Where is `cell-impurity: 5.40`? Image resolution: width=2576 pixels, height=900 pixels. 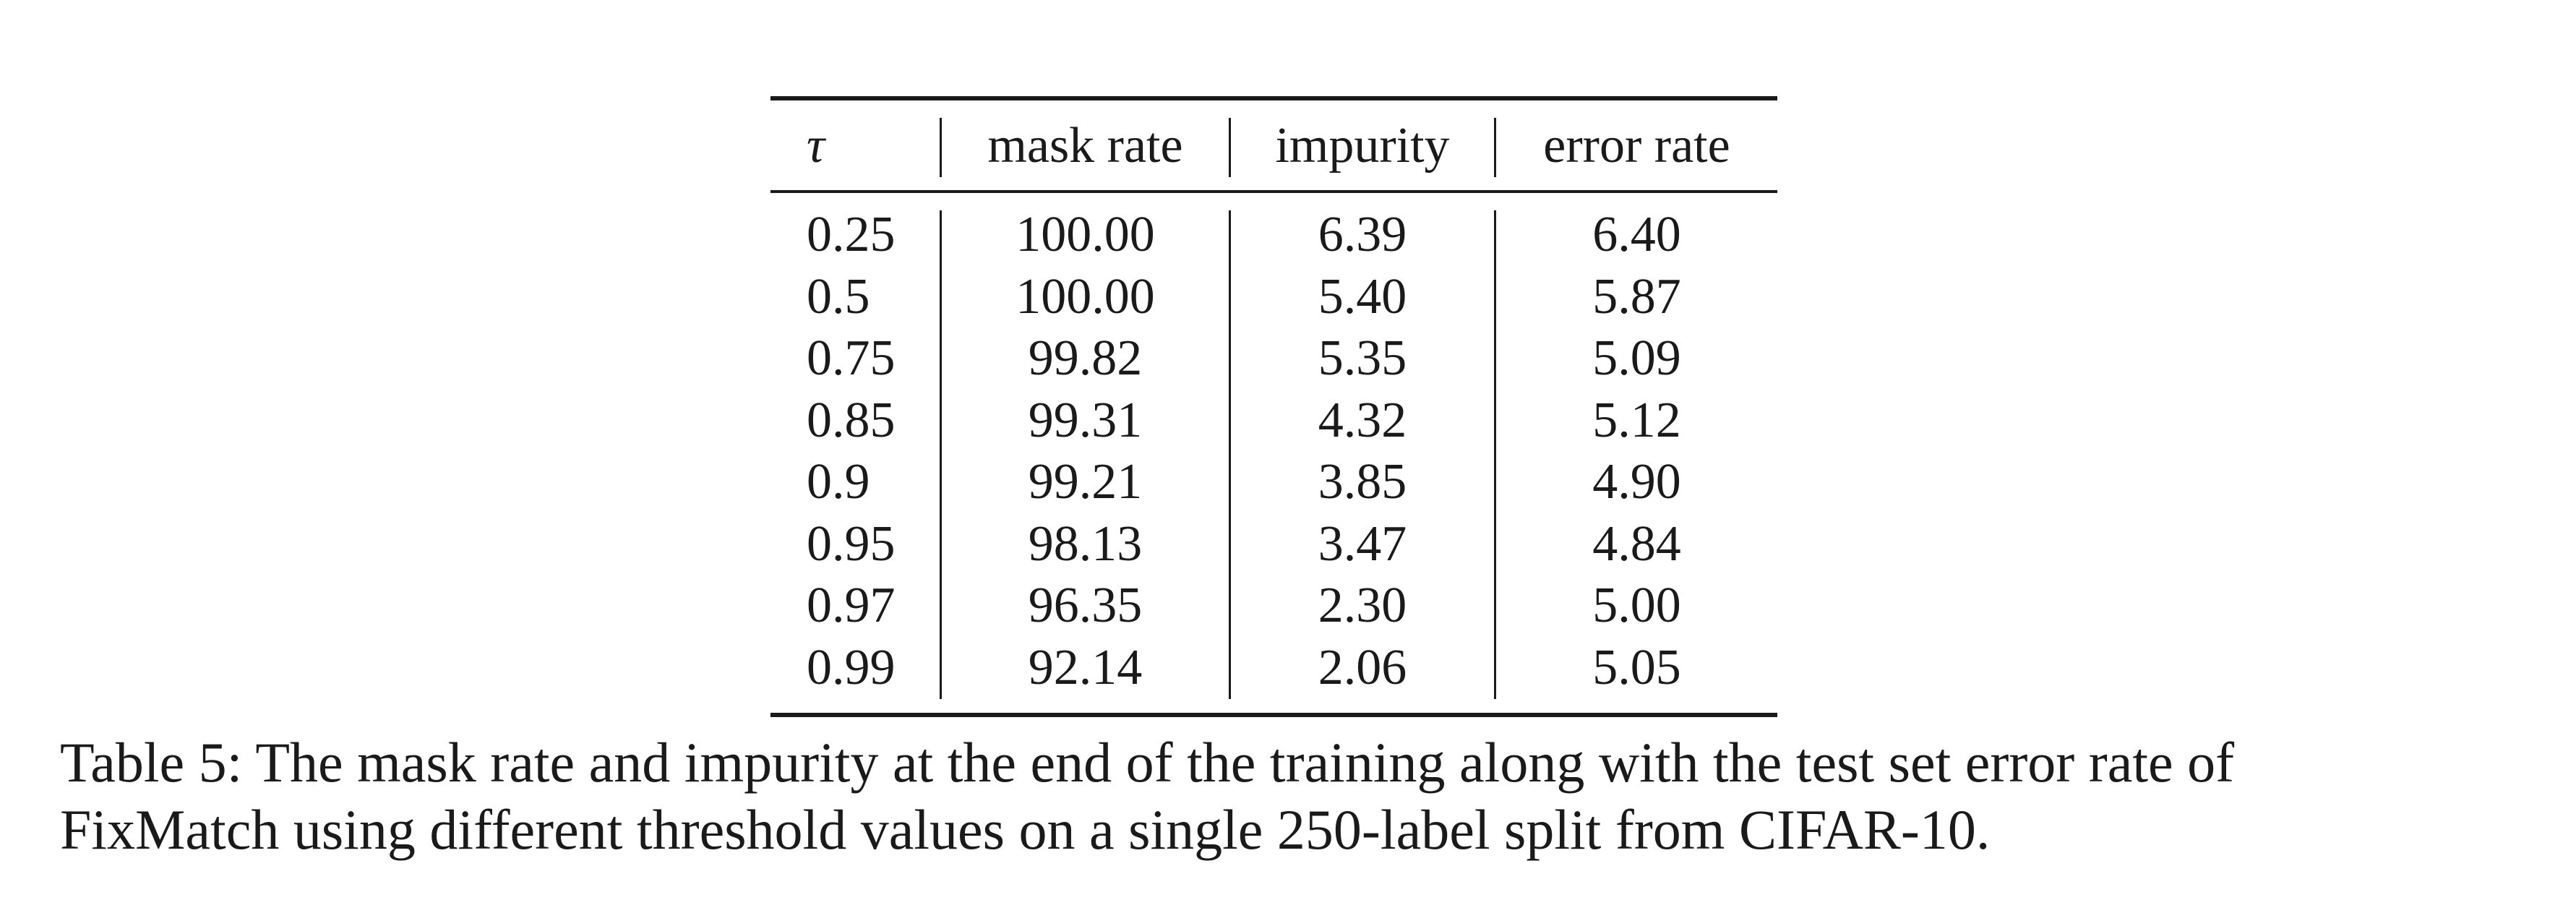
cell-impurity: 5.40 is located at coordinates (1363, 297).